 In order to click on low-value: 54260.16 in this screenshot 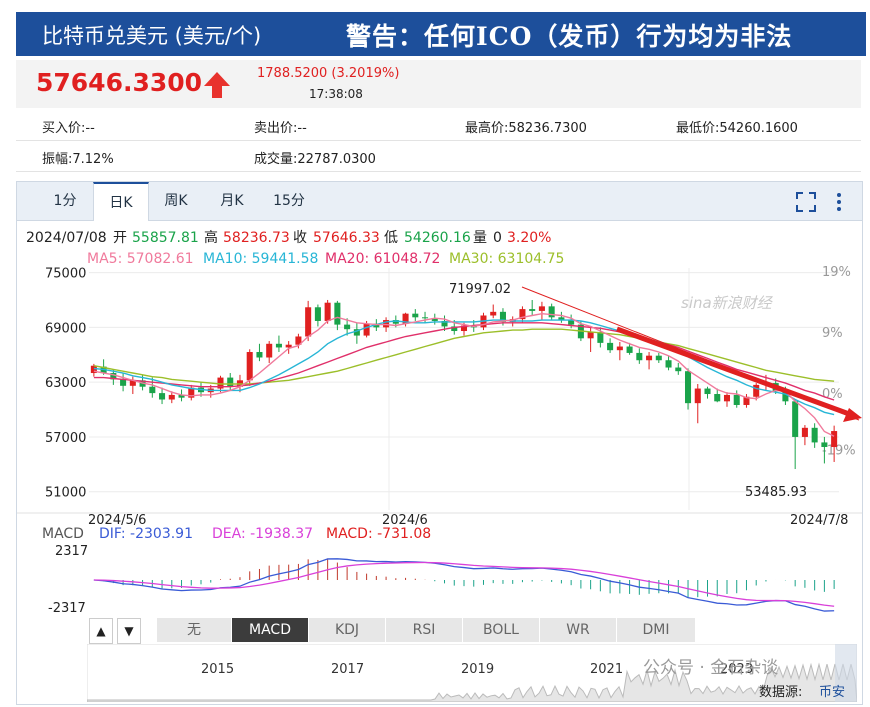, I will do `click(437, 238)`.